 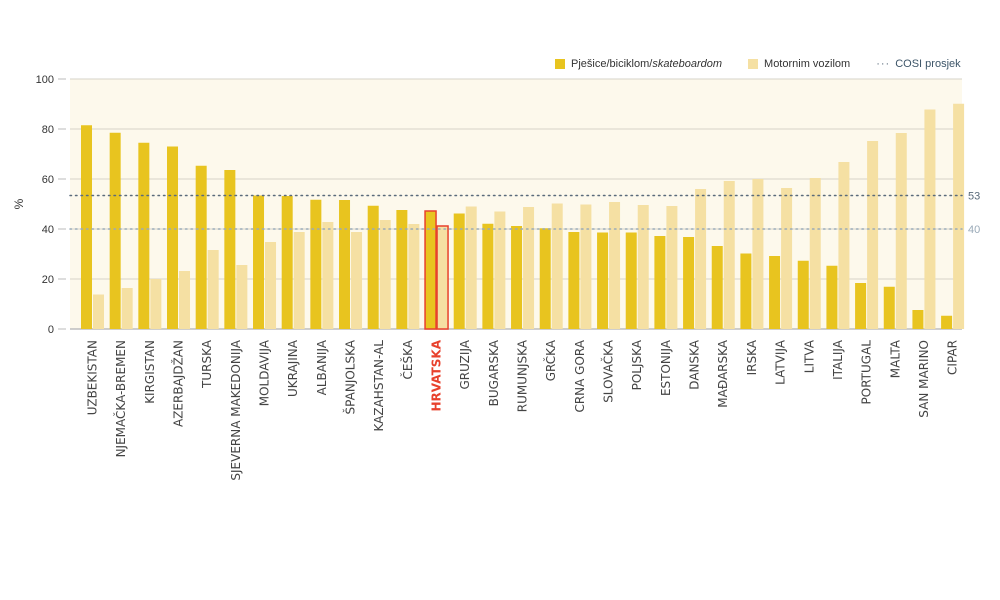 What do you see at coordinates (207, 364) in the screenshot?
I see `x-tick-label: TURSKA` at bounding box center [207, 364].